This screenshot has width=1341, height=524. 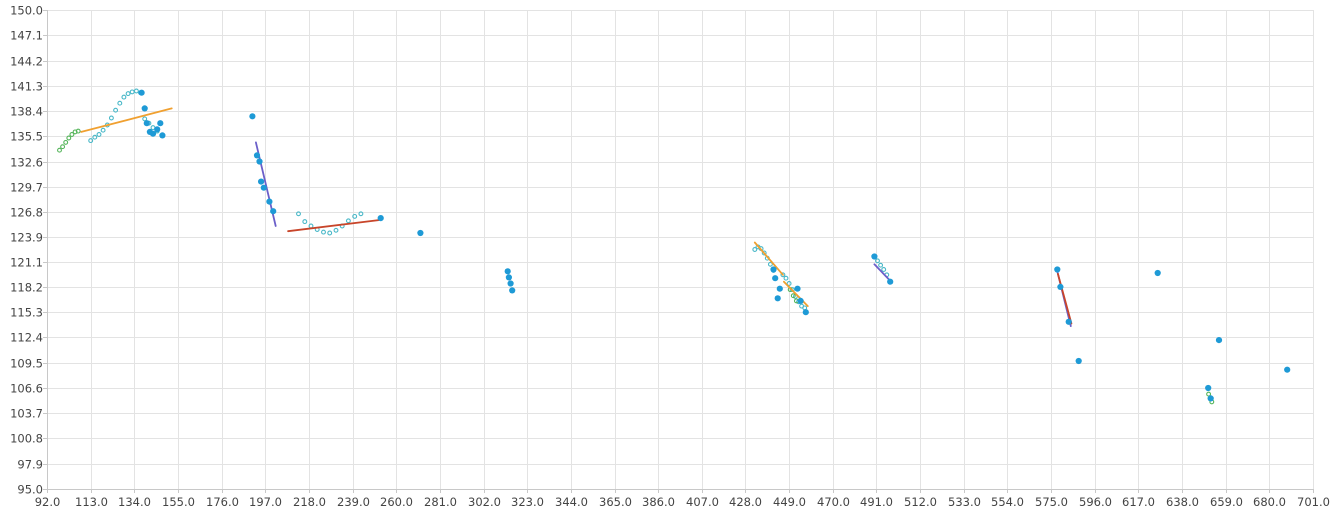 I want to click on y-tick-label: 144.2, so click(x=26, y=62).